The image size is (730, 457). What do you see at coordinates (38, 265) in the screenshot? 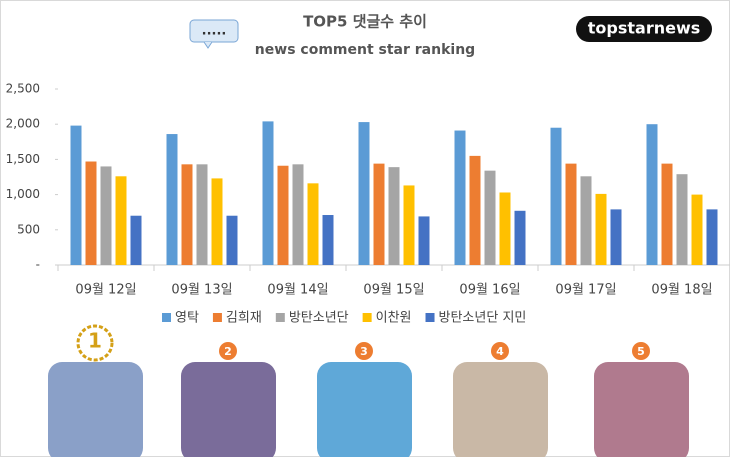
I see `y-tick-label: -` at bounding box center [38, 265].